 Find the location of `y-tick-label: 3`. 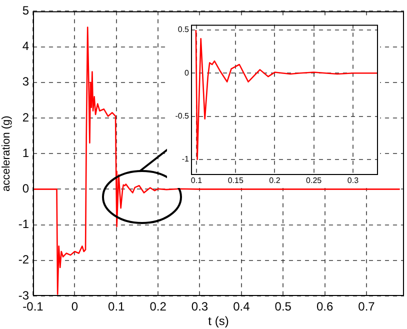

y-tick-label: 3 is located at coordinates (26, 81).